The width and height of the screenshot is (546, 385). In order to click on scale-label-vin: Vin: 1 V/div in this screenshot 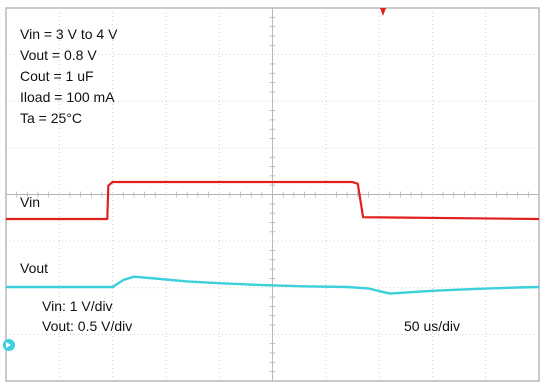, I will do `click(77, 306)`.